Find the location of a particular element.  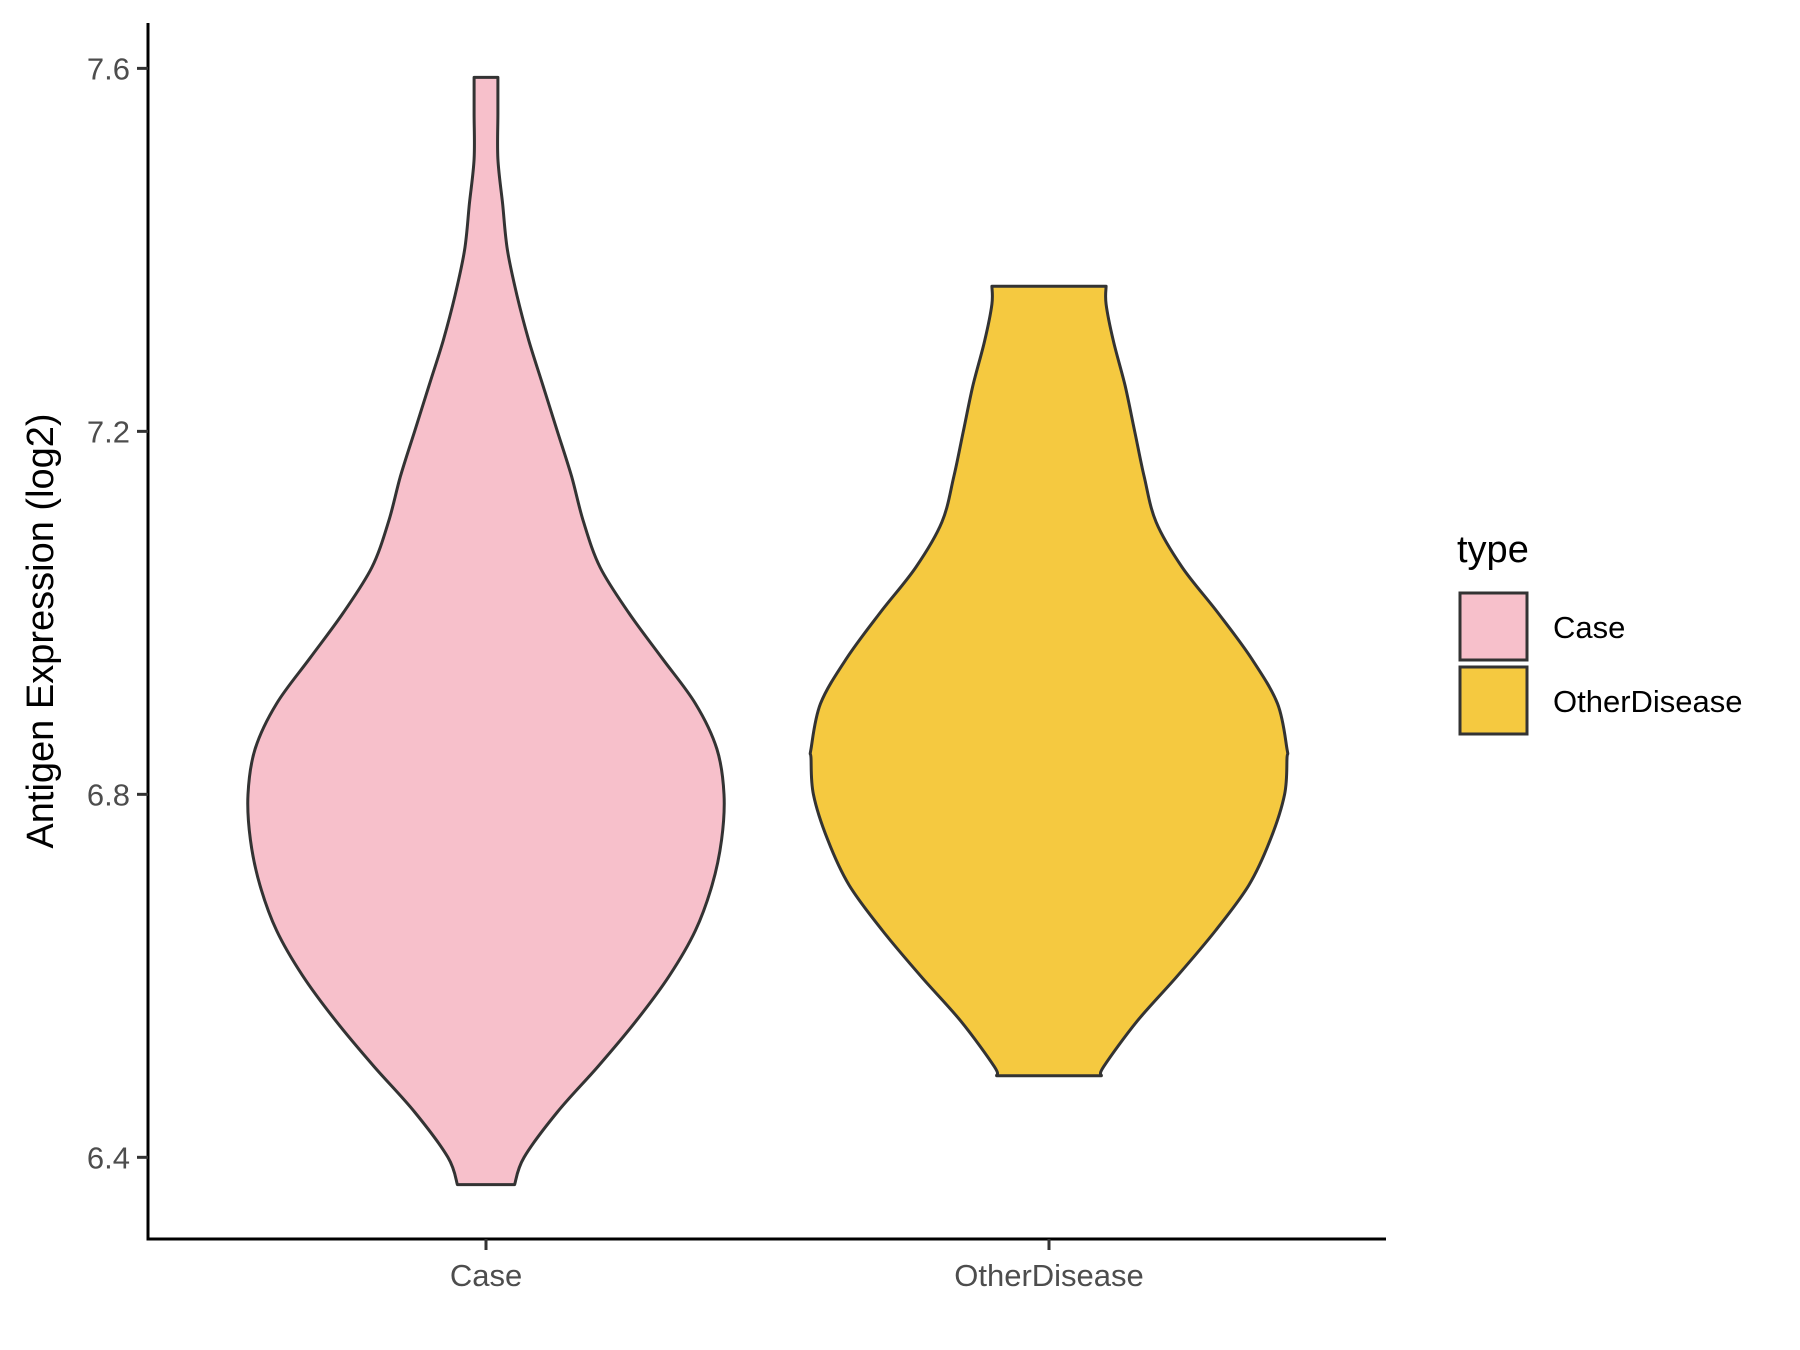

legend: type Case OtherDisease is located at coordinates (1600, 632).